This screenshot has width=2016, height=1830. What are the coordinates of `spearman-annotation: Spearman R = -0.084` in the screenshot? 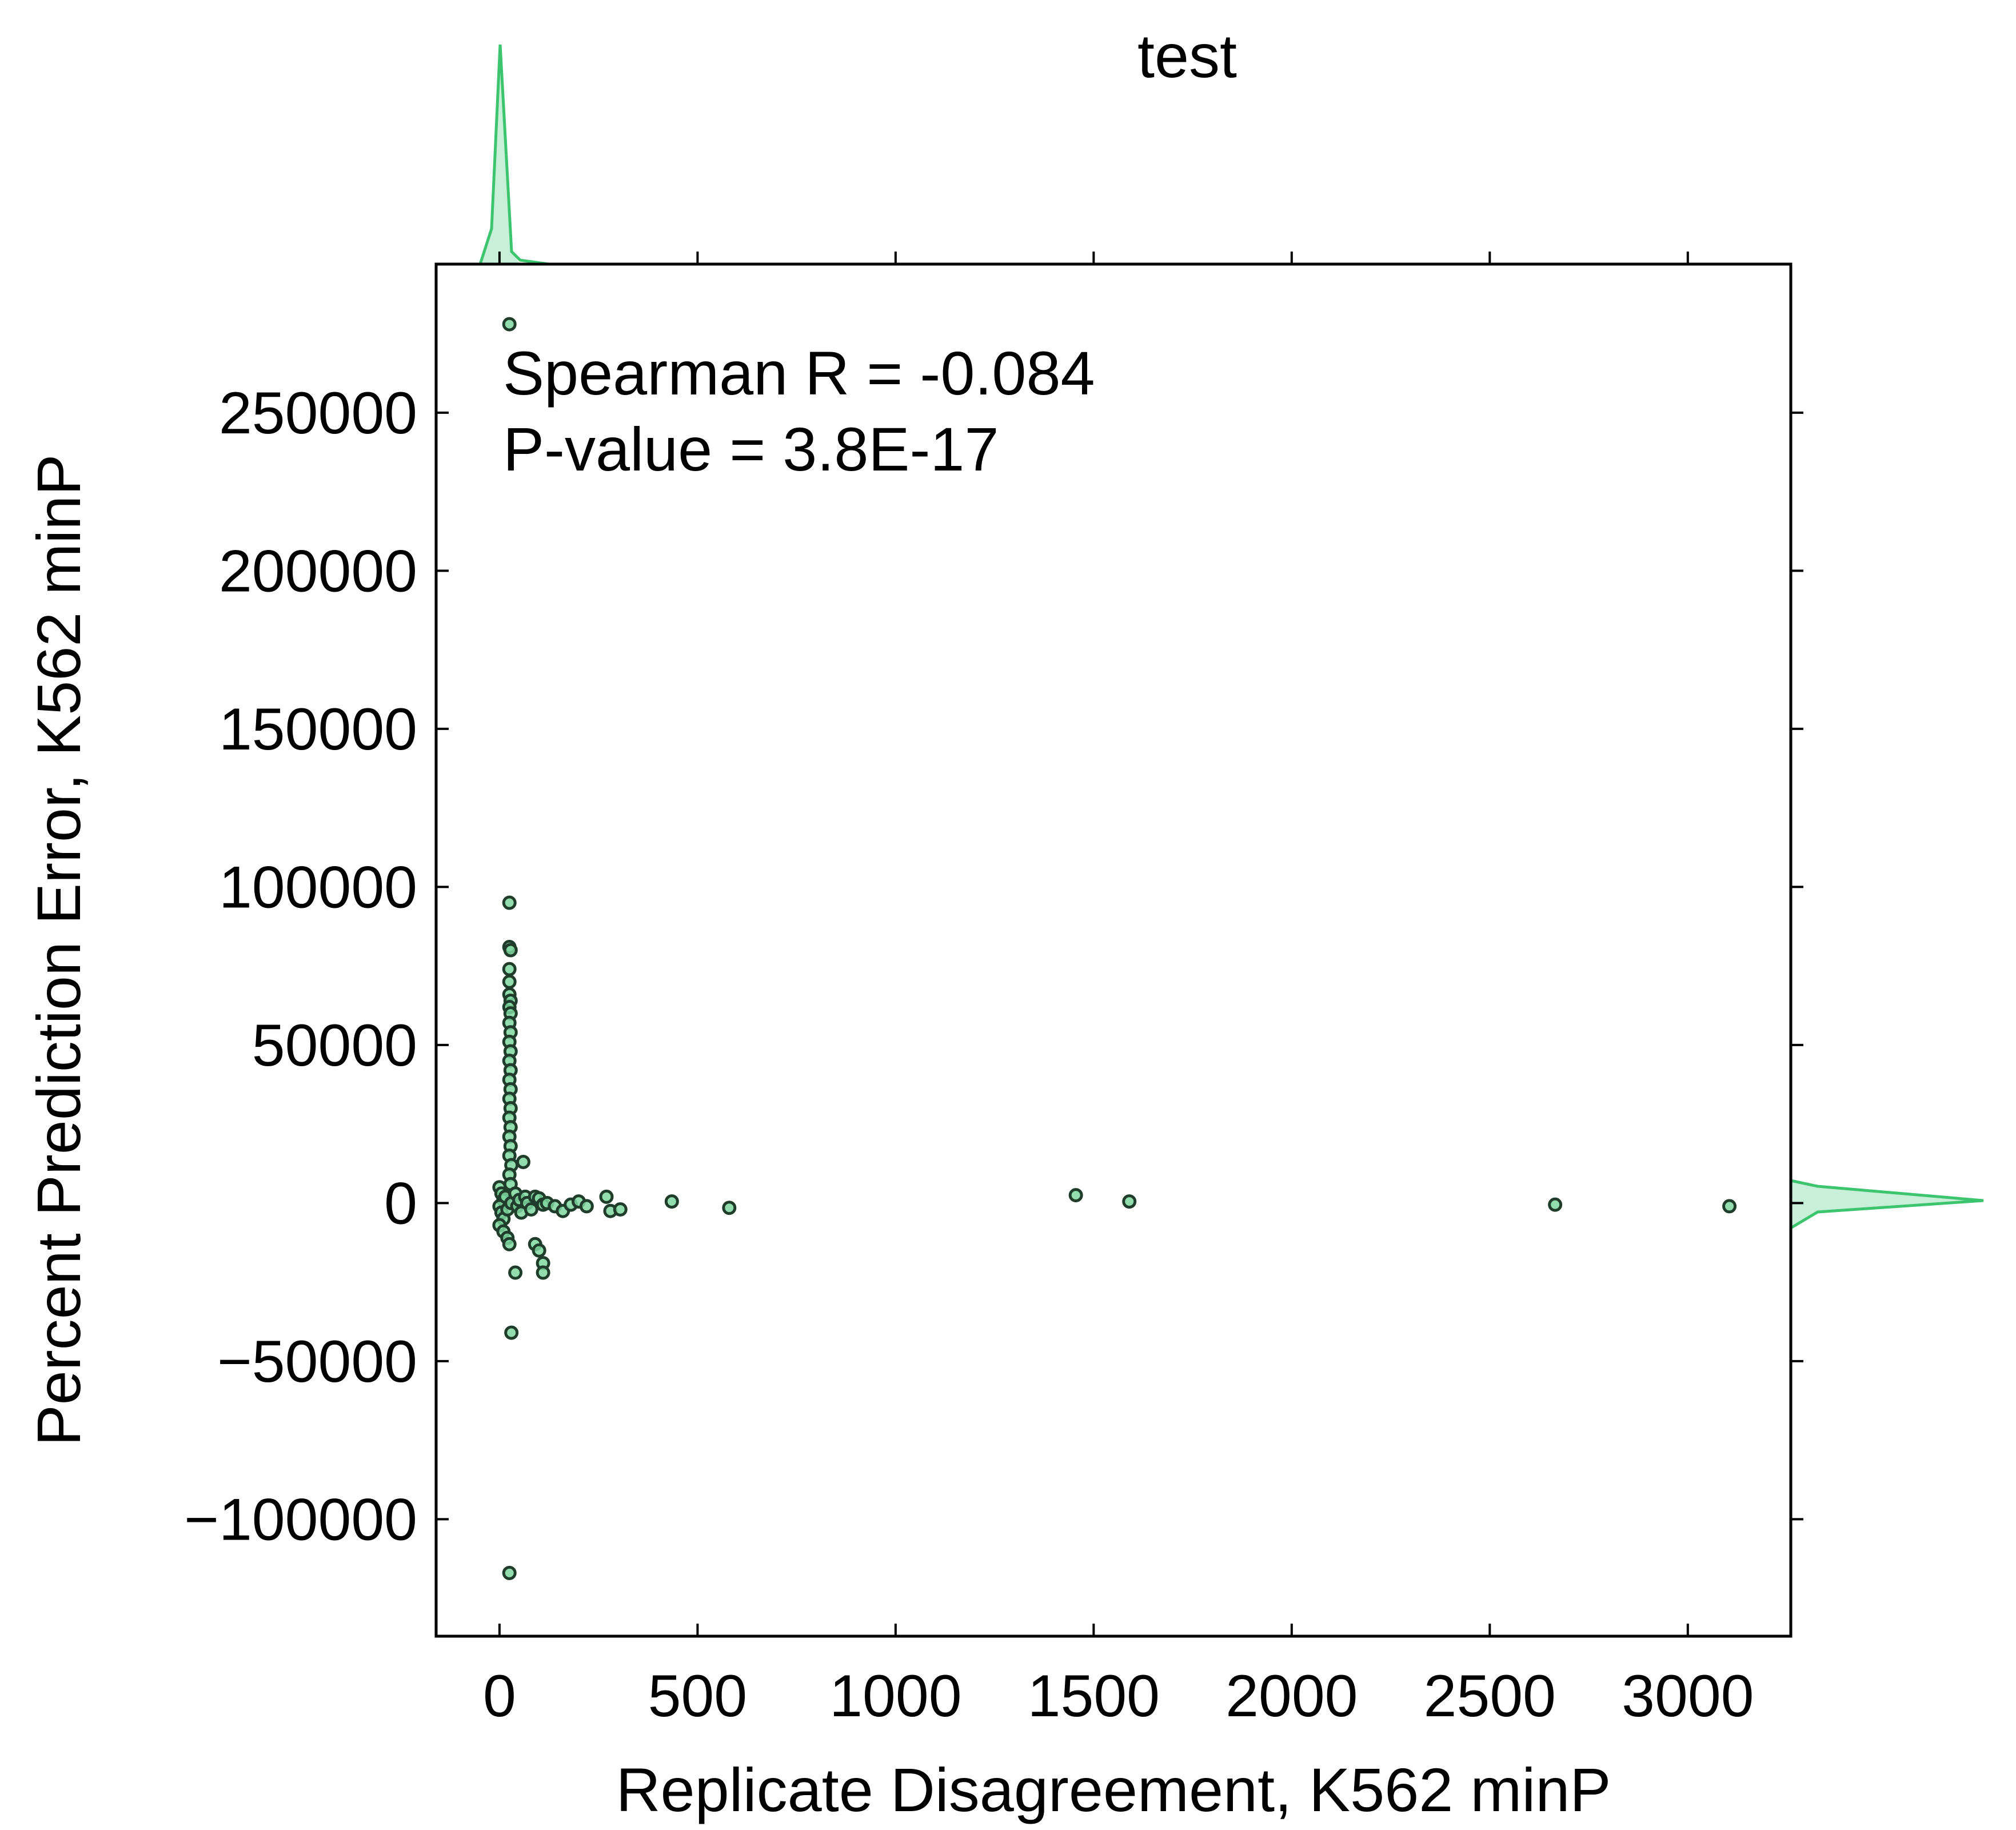 It's located at (799, 373).